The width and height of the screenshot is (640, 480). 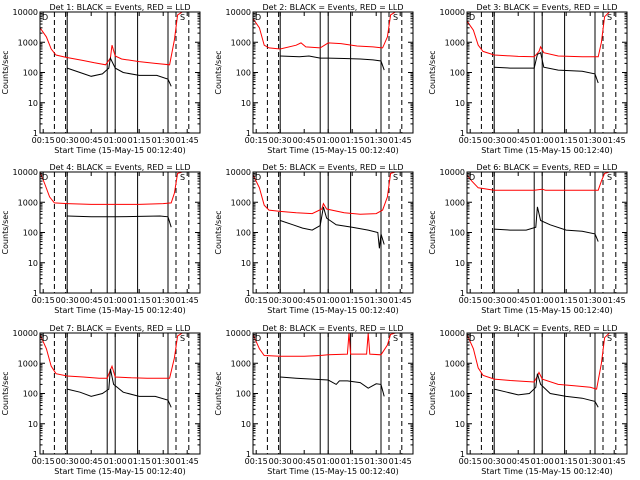 I want to click on panel-title: Det 8: BLACK = Events, RED = LLD, so click(x=333, y=328).